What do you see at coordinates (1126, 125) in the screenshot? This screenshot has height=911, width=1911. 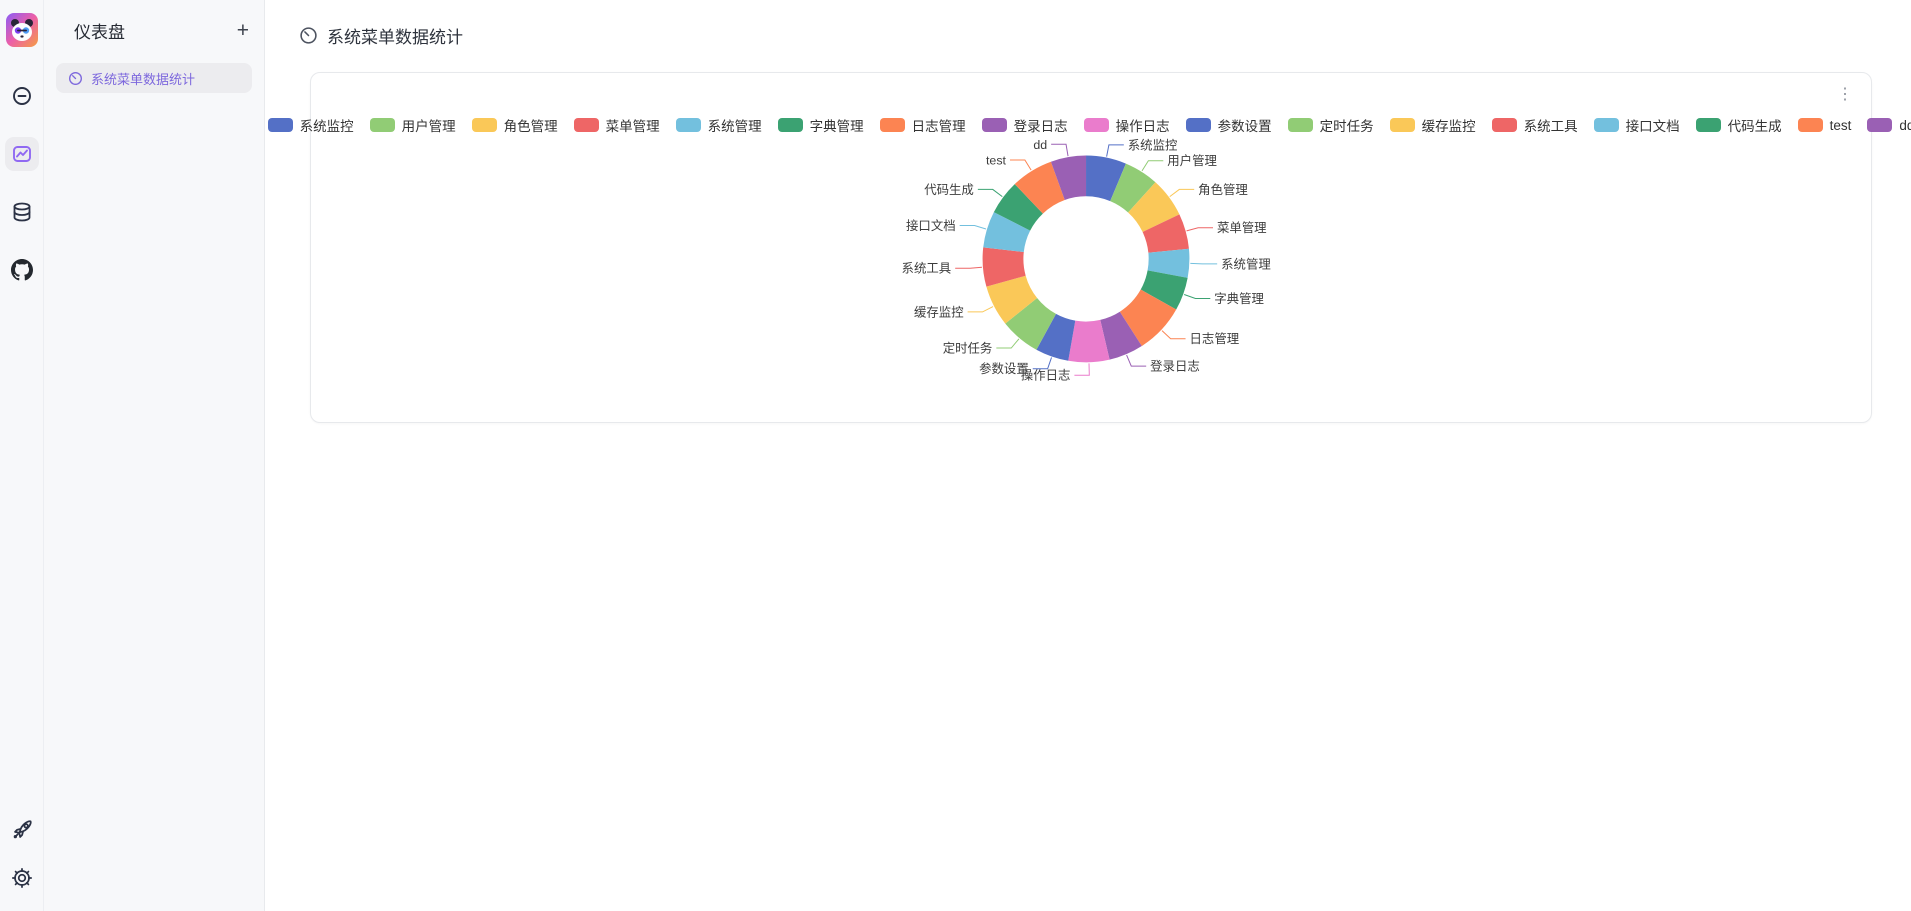 I see `legend-item-9: 操作日志` at bounding box center [1126, 125].